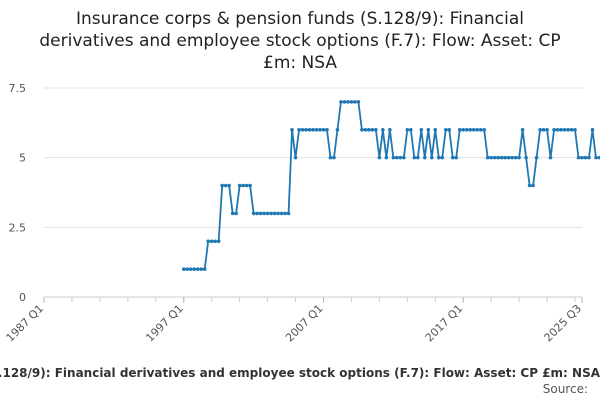  Describe the element at coordinates (22, 297) in the screenshot. I see `y-tick-label: 0` at that location.